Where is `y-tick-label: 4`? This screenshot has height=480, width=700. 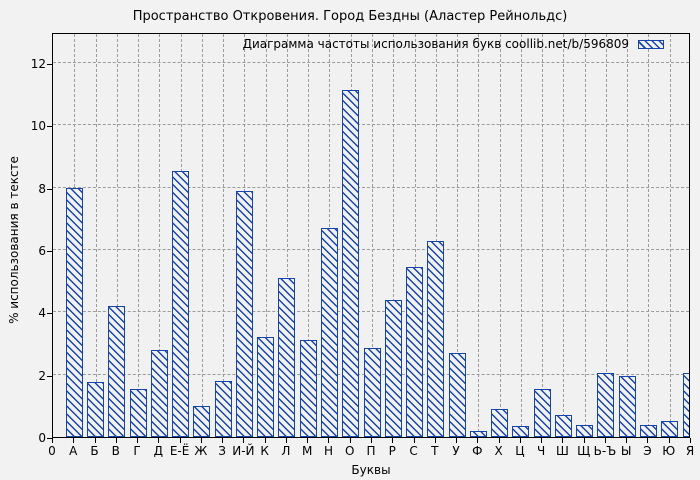
y-tick-label: 4 is located at coordinates (42, 313).